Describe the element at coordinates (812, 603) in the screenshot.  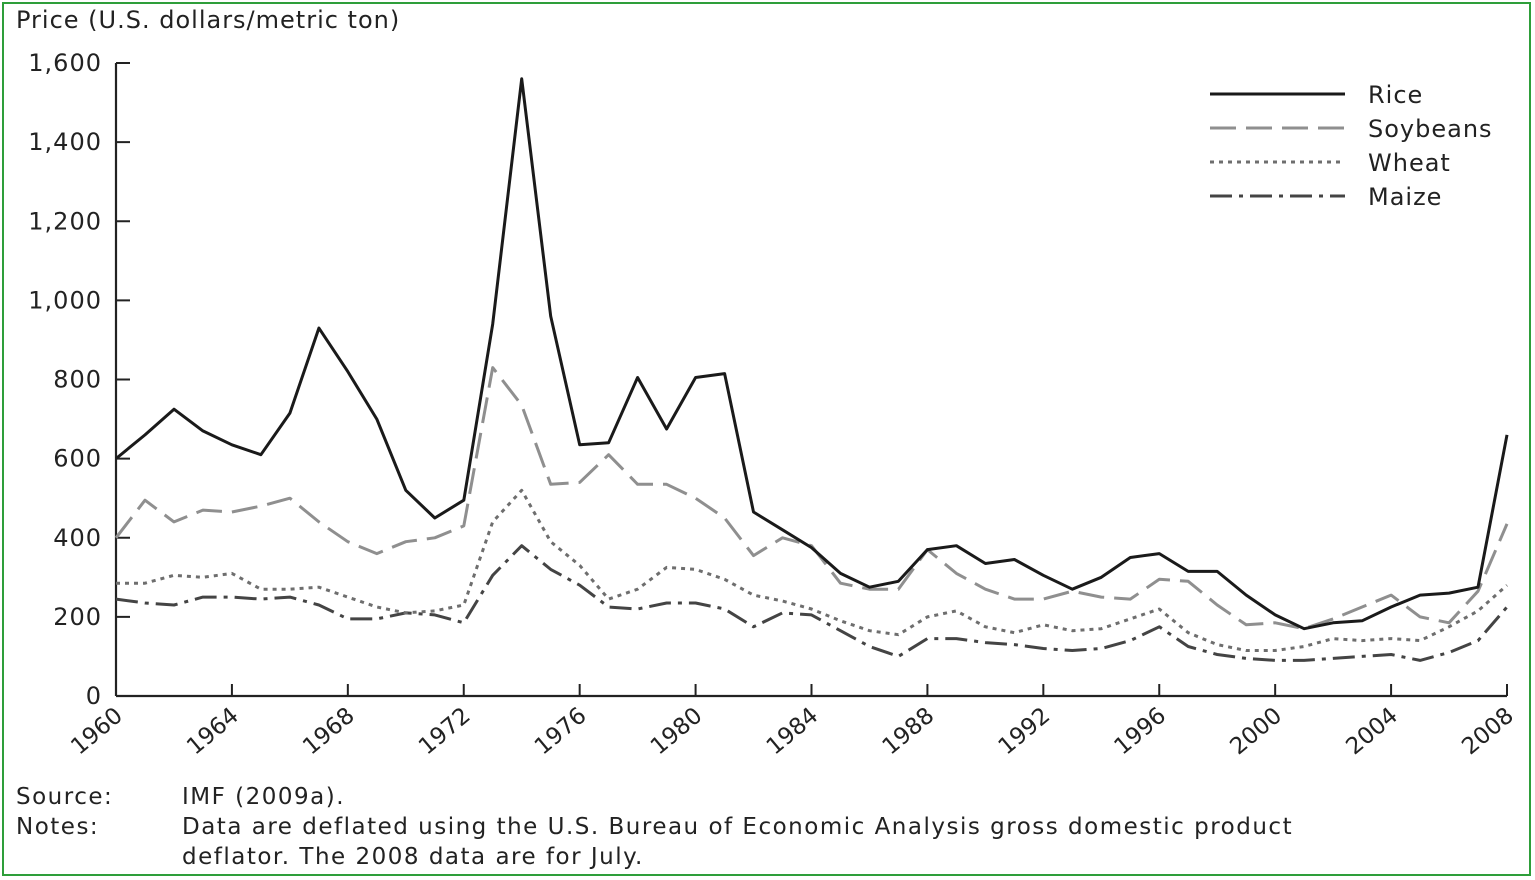
I see `series-line-maize` at that location.